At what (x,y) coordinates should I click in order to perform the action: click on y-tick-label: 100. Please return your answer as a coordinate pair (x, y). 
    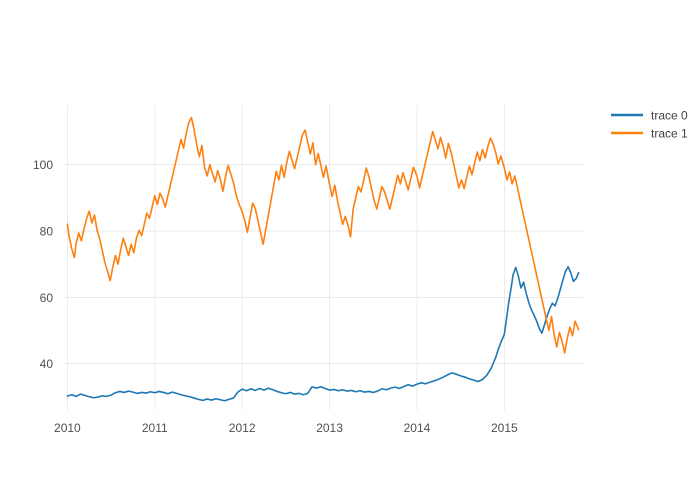
    Looking at the image, I should click on (43, 165).